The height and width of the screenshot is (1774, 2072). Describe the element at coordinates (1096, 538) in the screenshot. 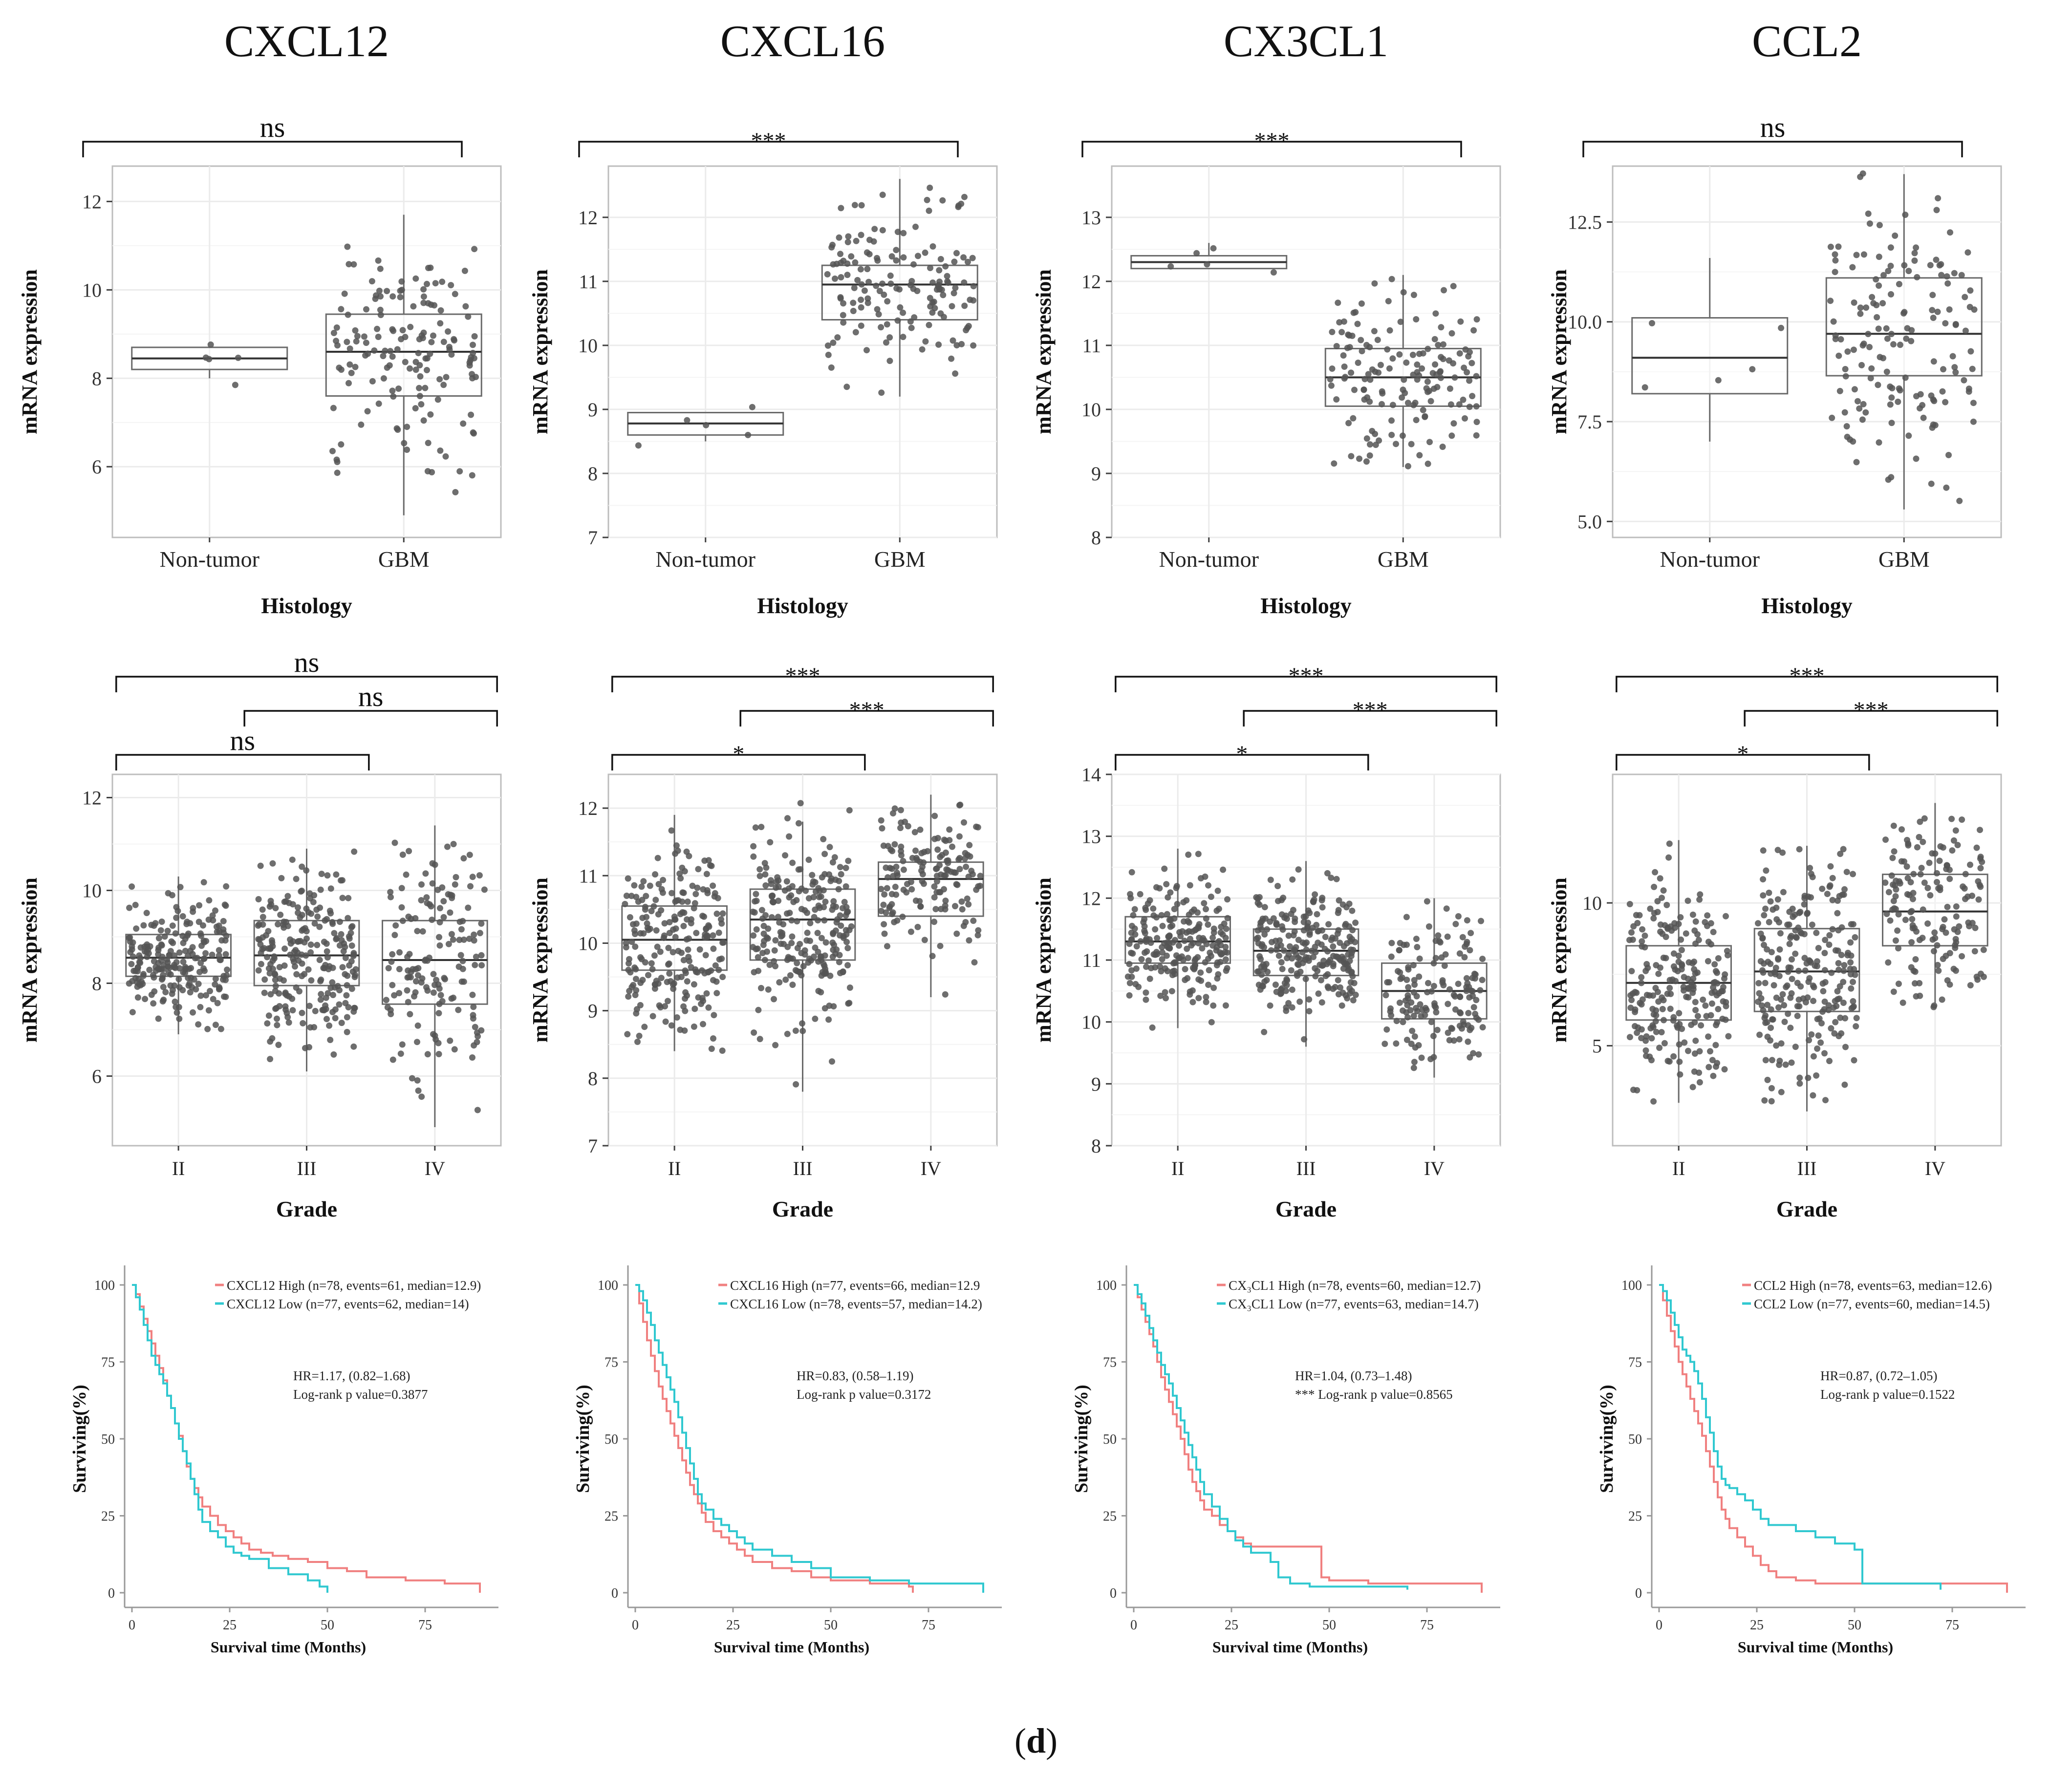

I see `y-tick-label: 8` at that location.